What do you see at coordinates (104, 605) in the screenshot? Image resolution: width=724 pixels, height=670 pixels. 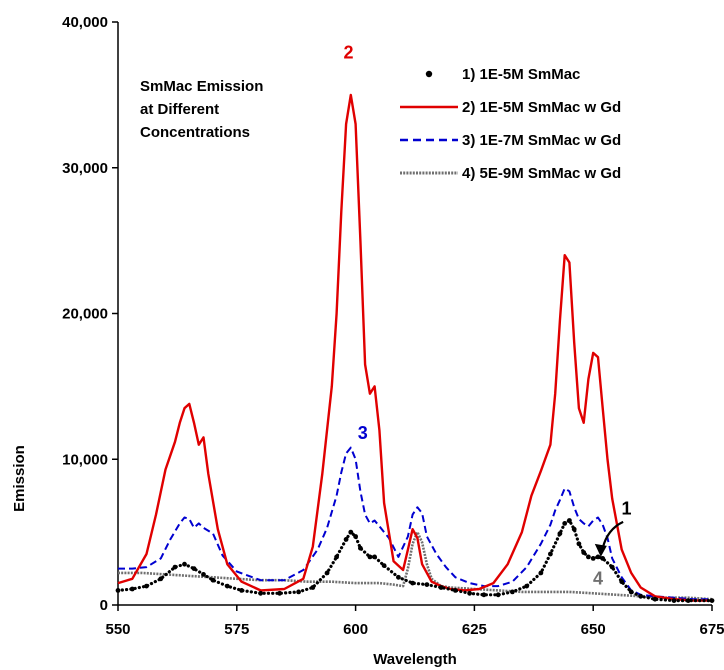 I see `y-tick-label: 0` at bounding box center [104, 605].